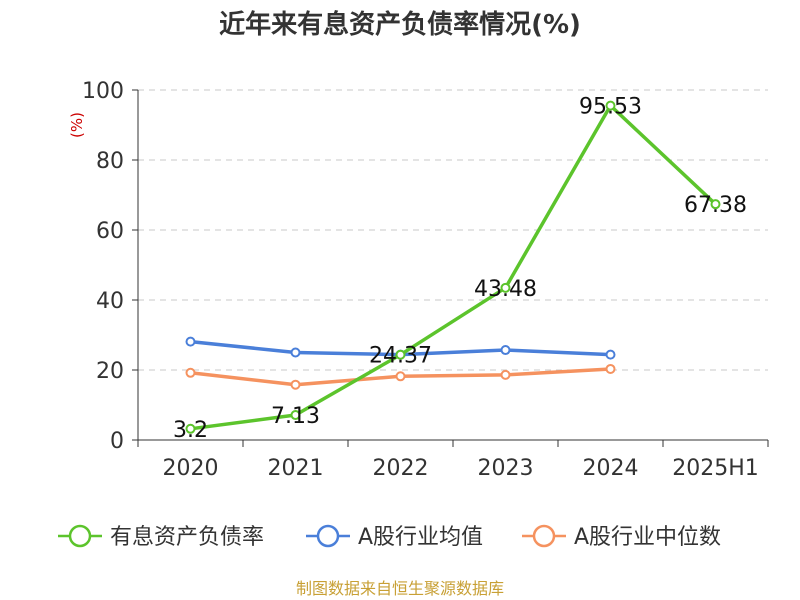  What do you see at coordinates (647, 537) in the screenshot?
I see `legend-label: A股行业中位数` at bounding box center [647, 537].